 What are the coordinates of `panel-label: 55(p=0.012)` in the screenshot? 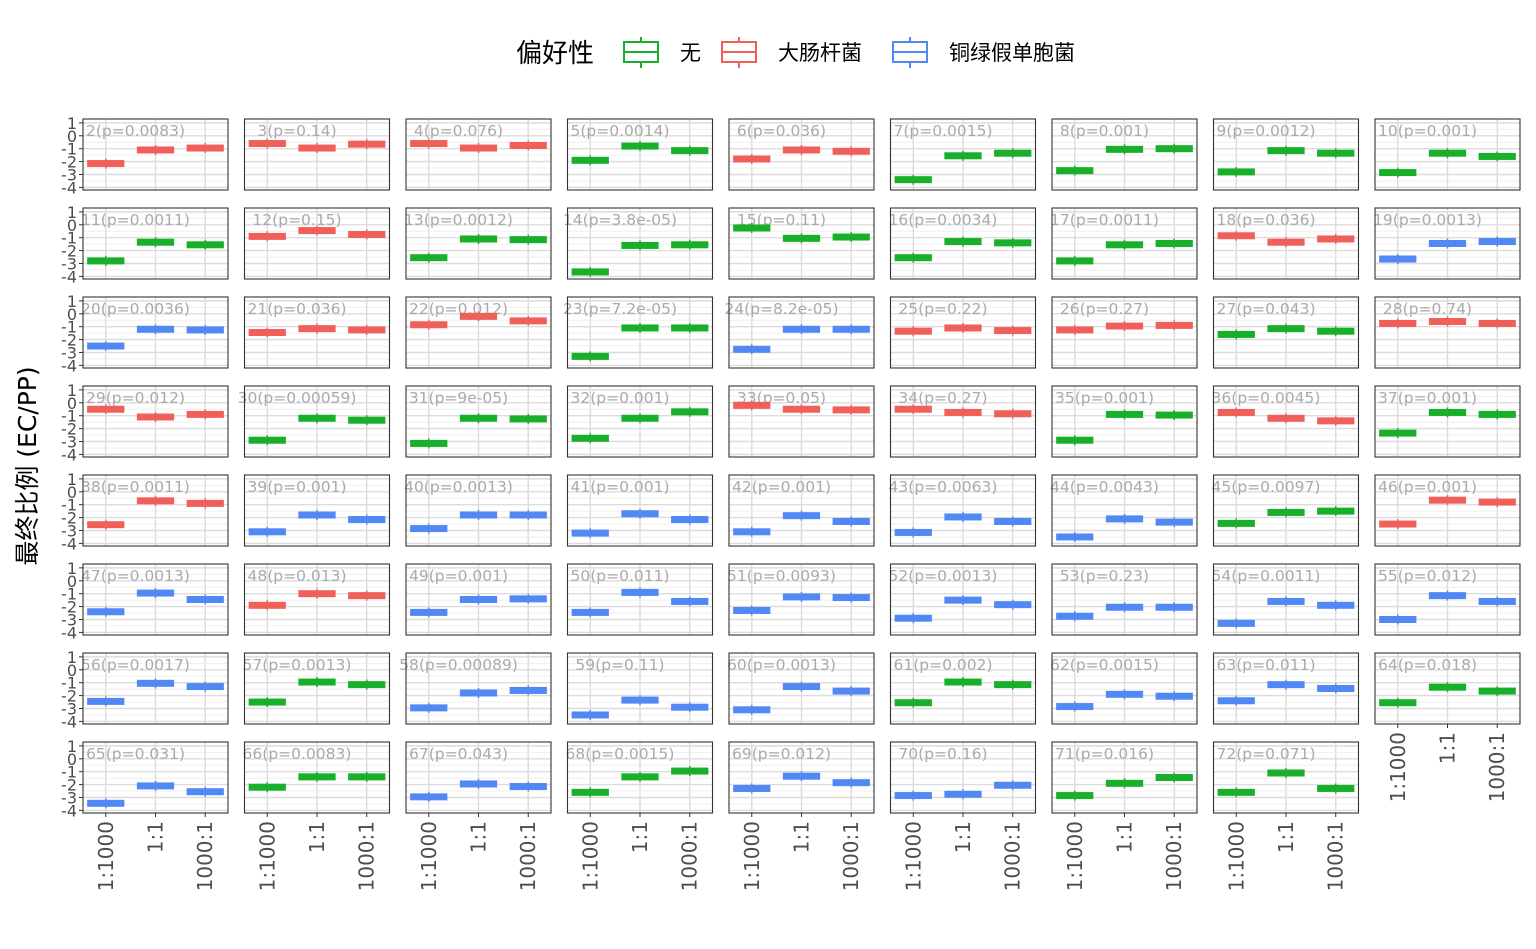 It's located at (1427, 576).